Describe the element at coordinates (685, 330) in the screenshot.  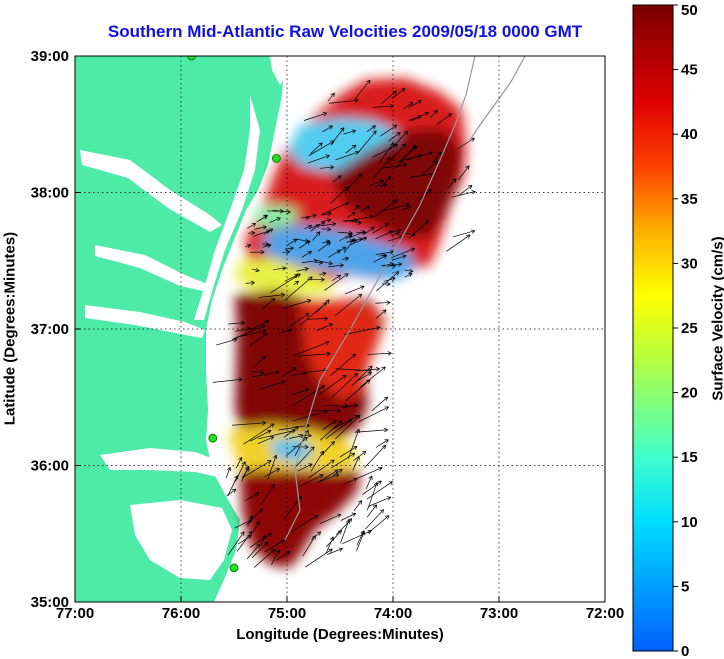
I see `colorbar-ticks: 0 5 10 15 20 25 30 35 40 45 50` at that location.